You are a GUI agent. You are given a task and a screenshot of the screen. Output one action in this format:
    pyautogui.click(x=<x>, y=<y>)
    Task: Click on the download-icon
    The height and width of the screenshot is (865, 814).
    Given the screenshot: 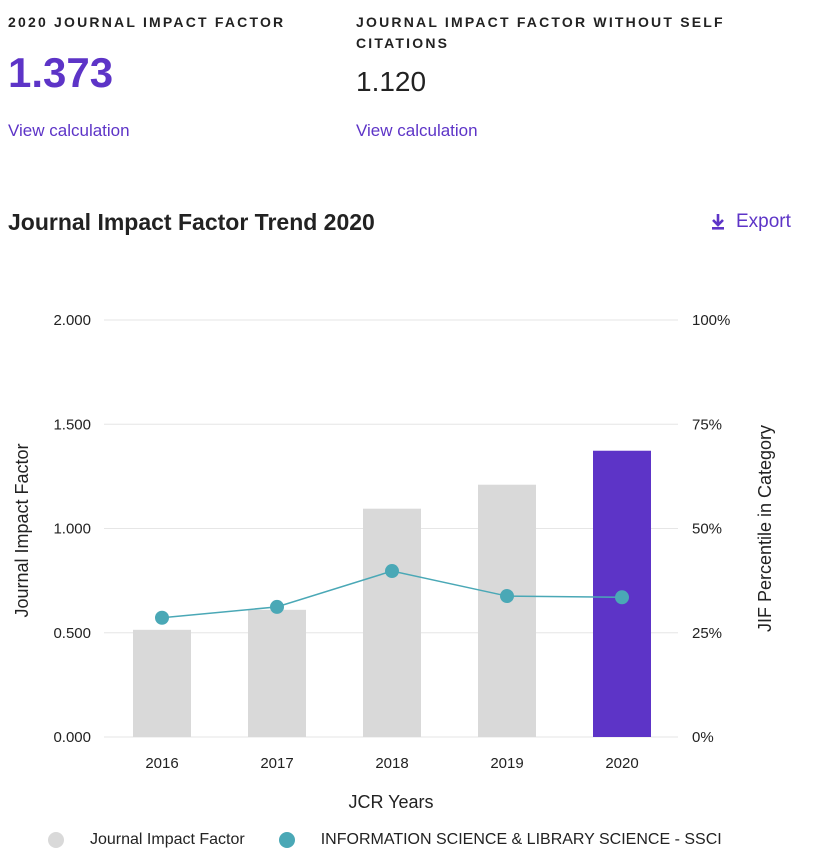 What is the action you would take?
    pyautogui.click(x=718, y=222)
    